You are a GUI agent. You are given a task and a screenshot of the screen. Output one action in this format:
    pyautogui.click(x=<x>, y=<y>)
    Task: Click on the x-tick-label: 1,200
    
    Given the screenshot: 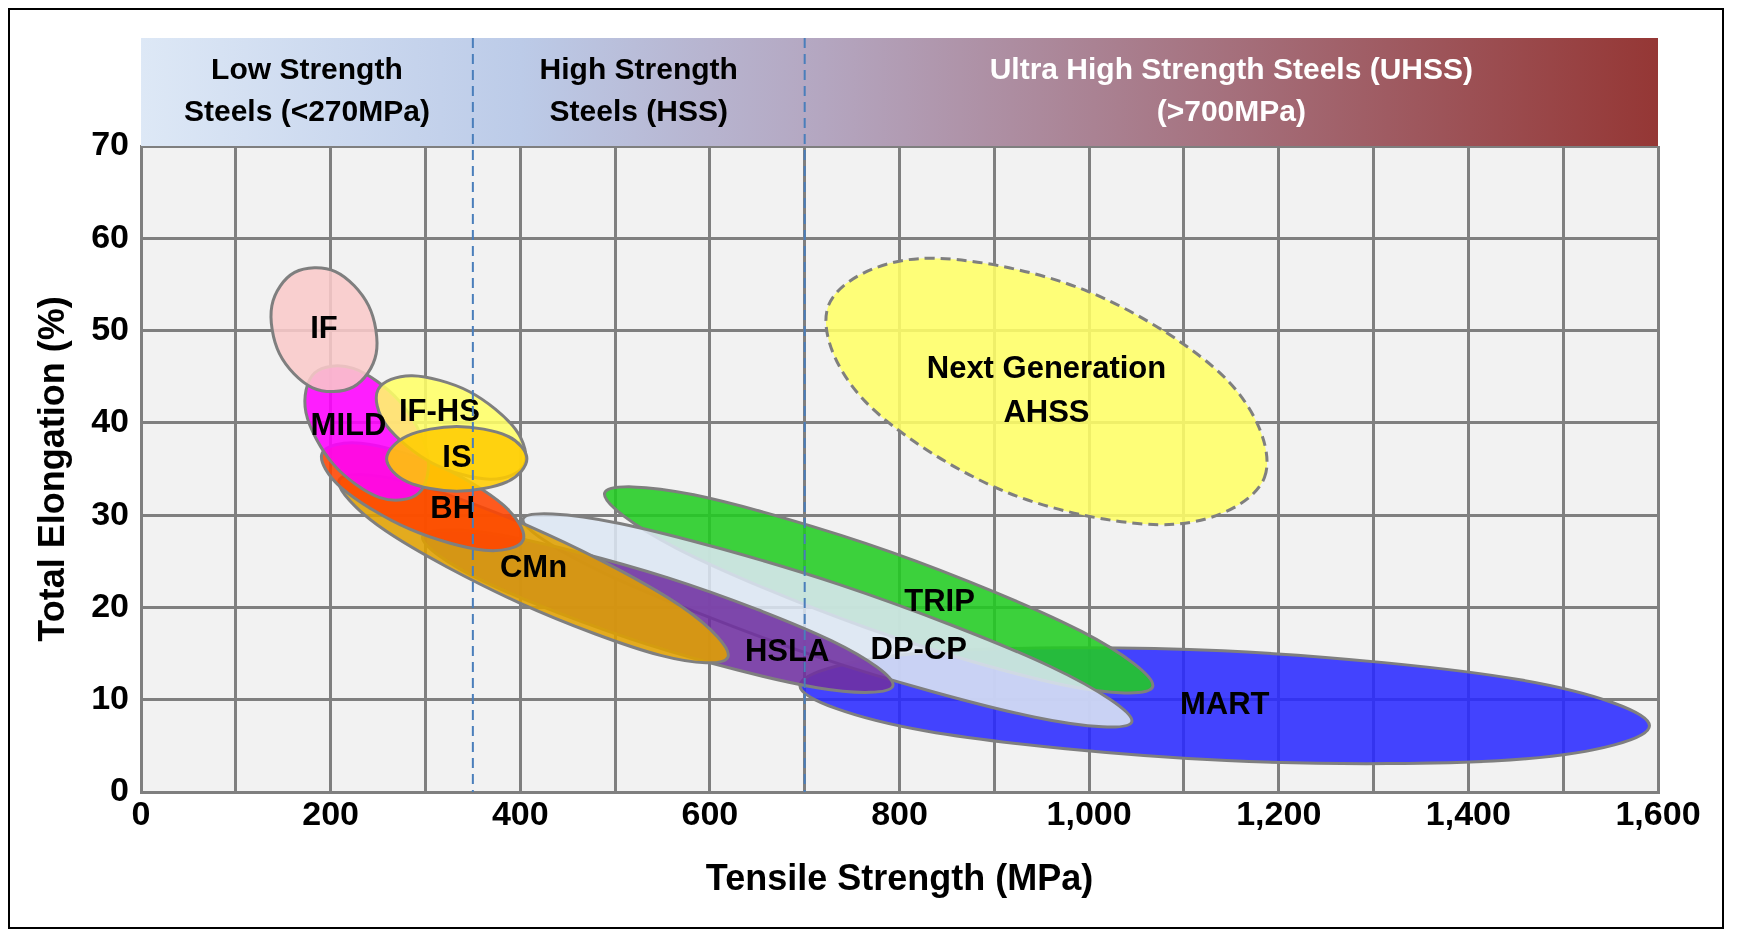 What is the action you would take?
    pyautogui.click(x=1279, y=812)
    